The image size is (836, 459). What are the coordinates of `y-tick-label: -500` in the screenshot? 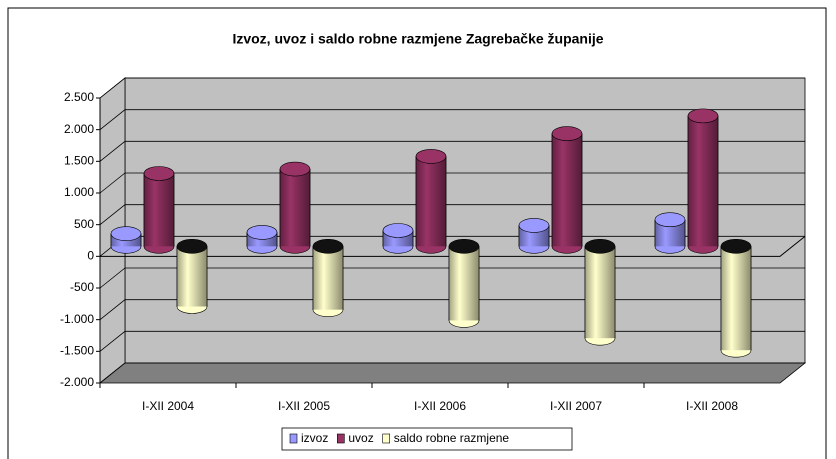 It's located at (82, 287).